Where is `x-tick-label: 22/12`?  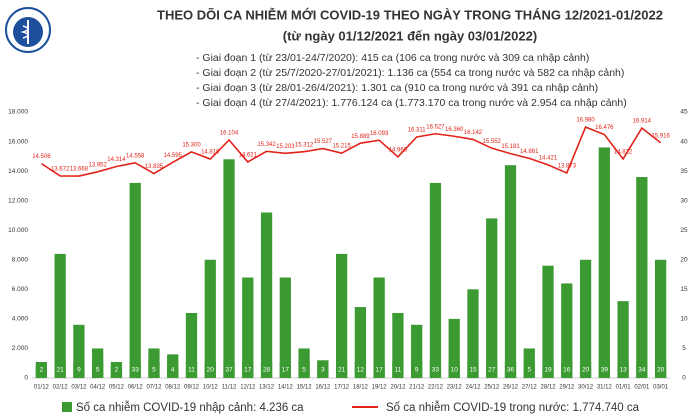
x-tick-label: 22/12 is located at coordinates (436, 388).